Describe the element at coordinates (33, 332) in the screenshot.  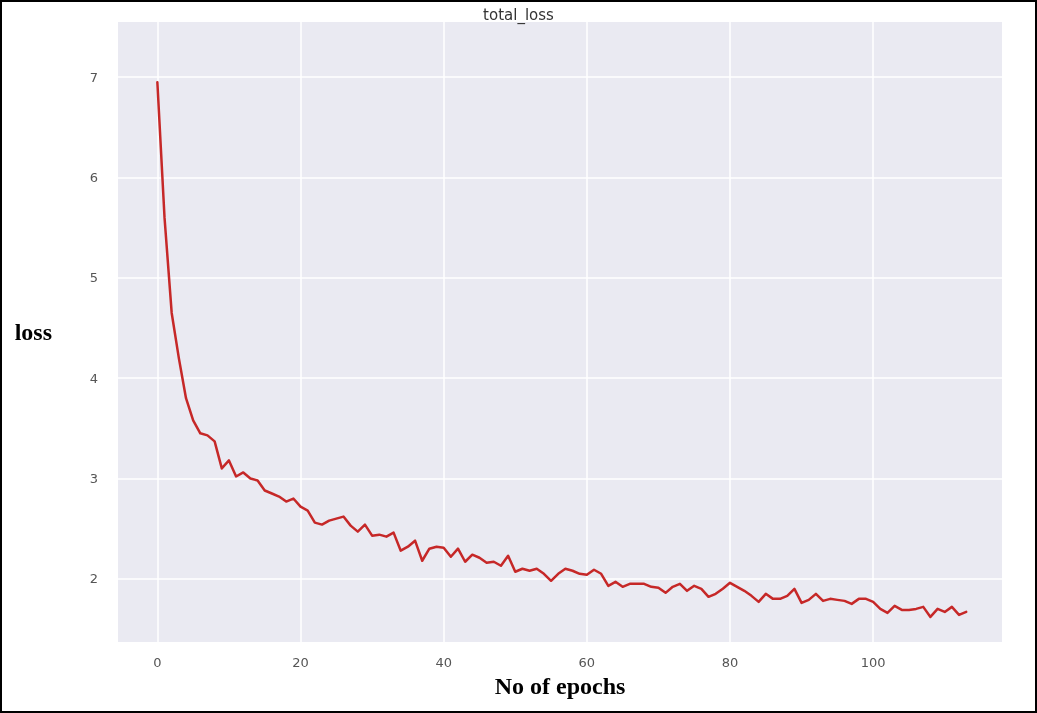
I see `y-axis-title: loss` at that location.